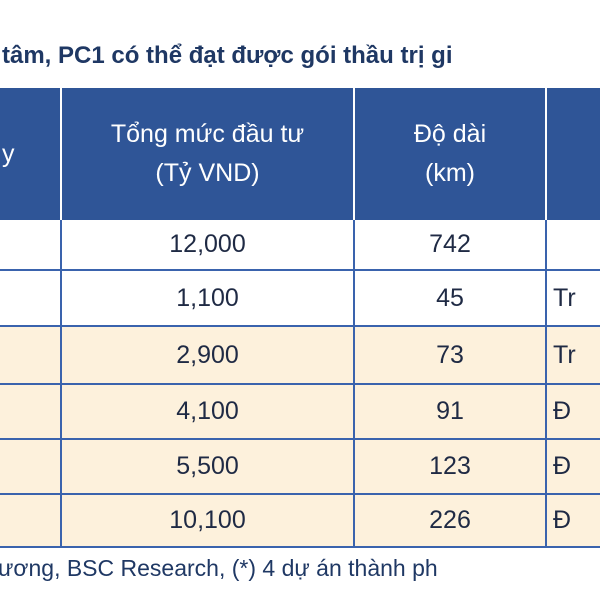  I want to click on table-cell: 91, so click(451, 412).